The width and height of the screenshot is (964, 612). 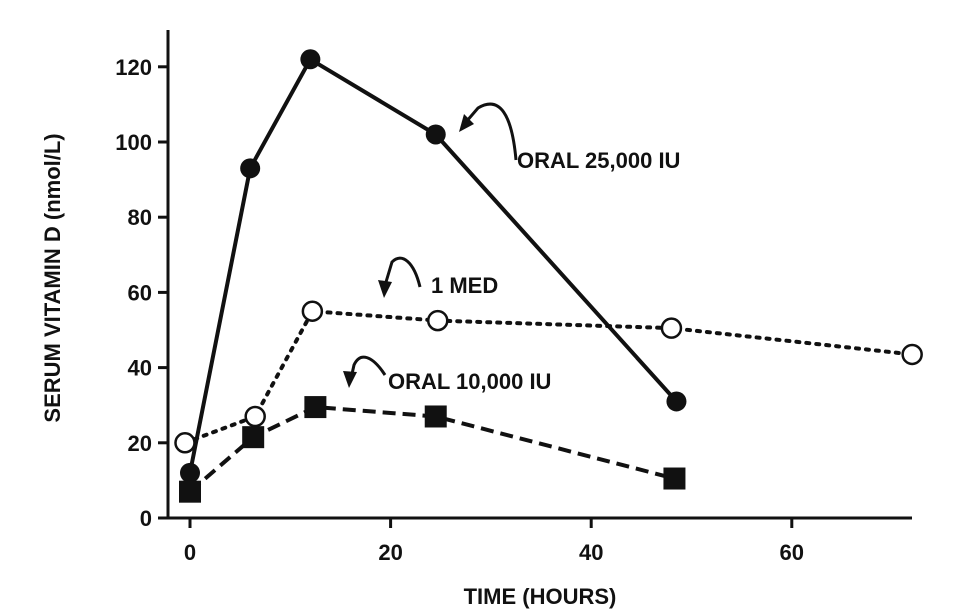 I want to click on y-ticks: 0 20 40 60 80 100 120, so click(x=141, y=293).